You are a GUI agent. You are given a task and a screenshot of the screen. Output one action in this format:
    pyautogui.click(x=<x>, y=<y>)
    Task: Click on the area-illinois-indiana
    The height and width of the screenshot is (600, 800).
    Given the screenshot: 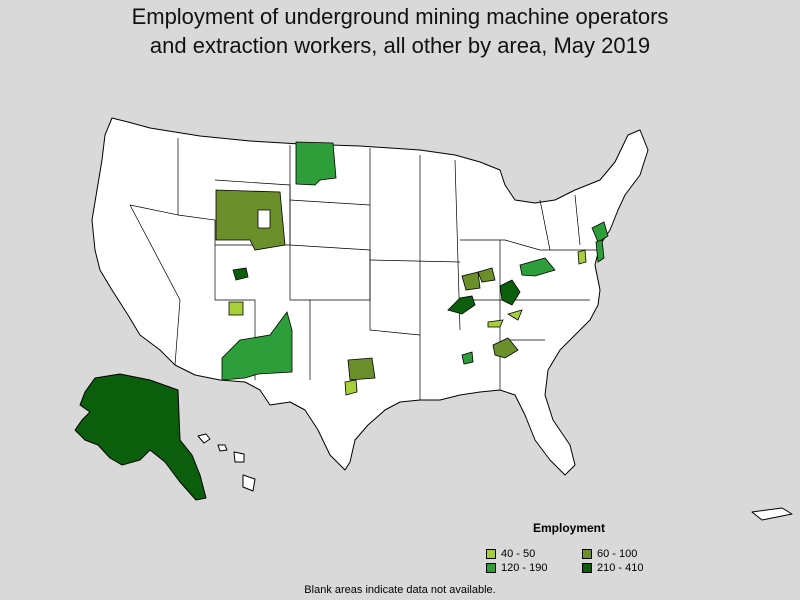 What is the action you would take?
    pyautogui.click(x=461, y=305)
    